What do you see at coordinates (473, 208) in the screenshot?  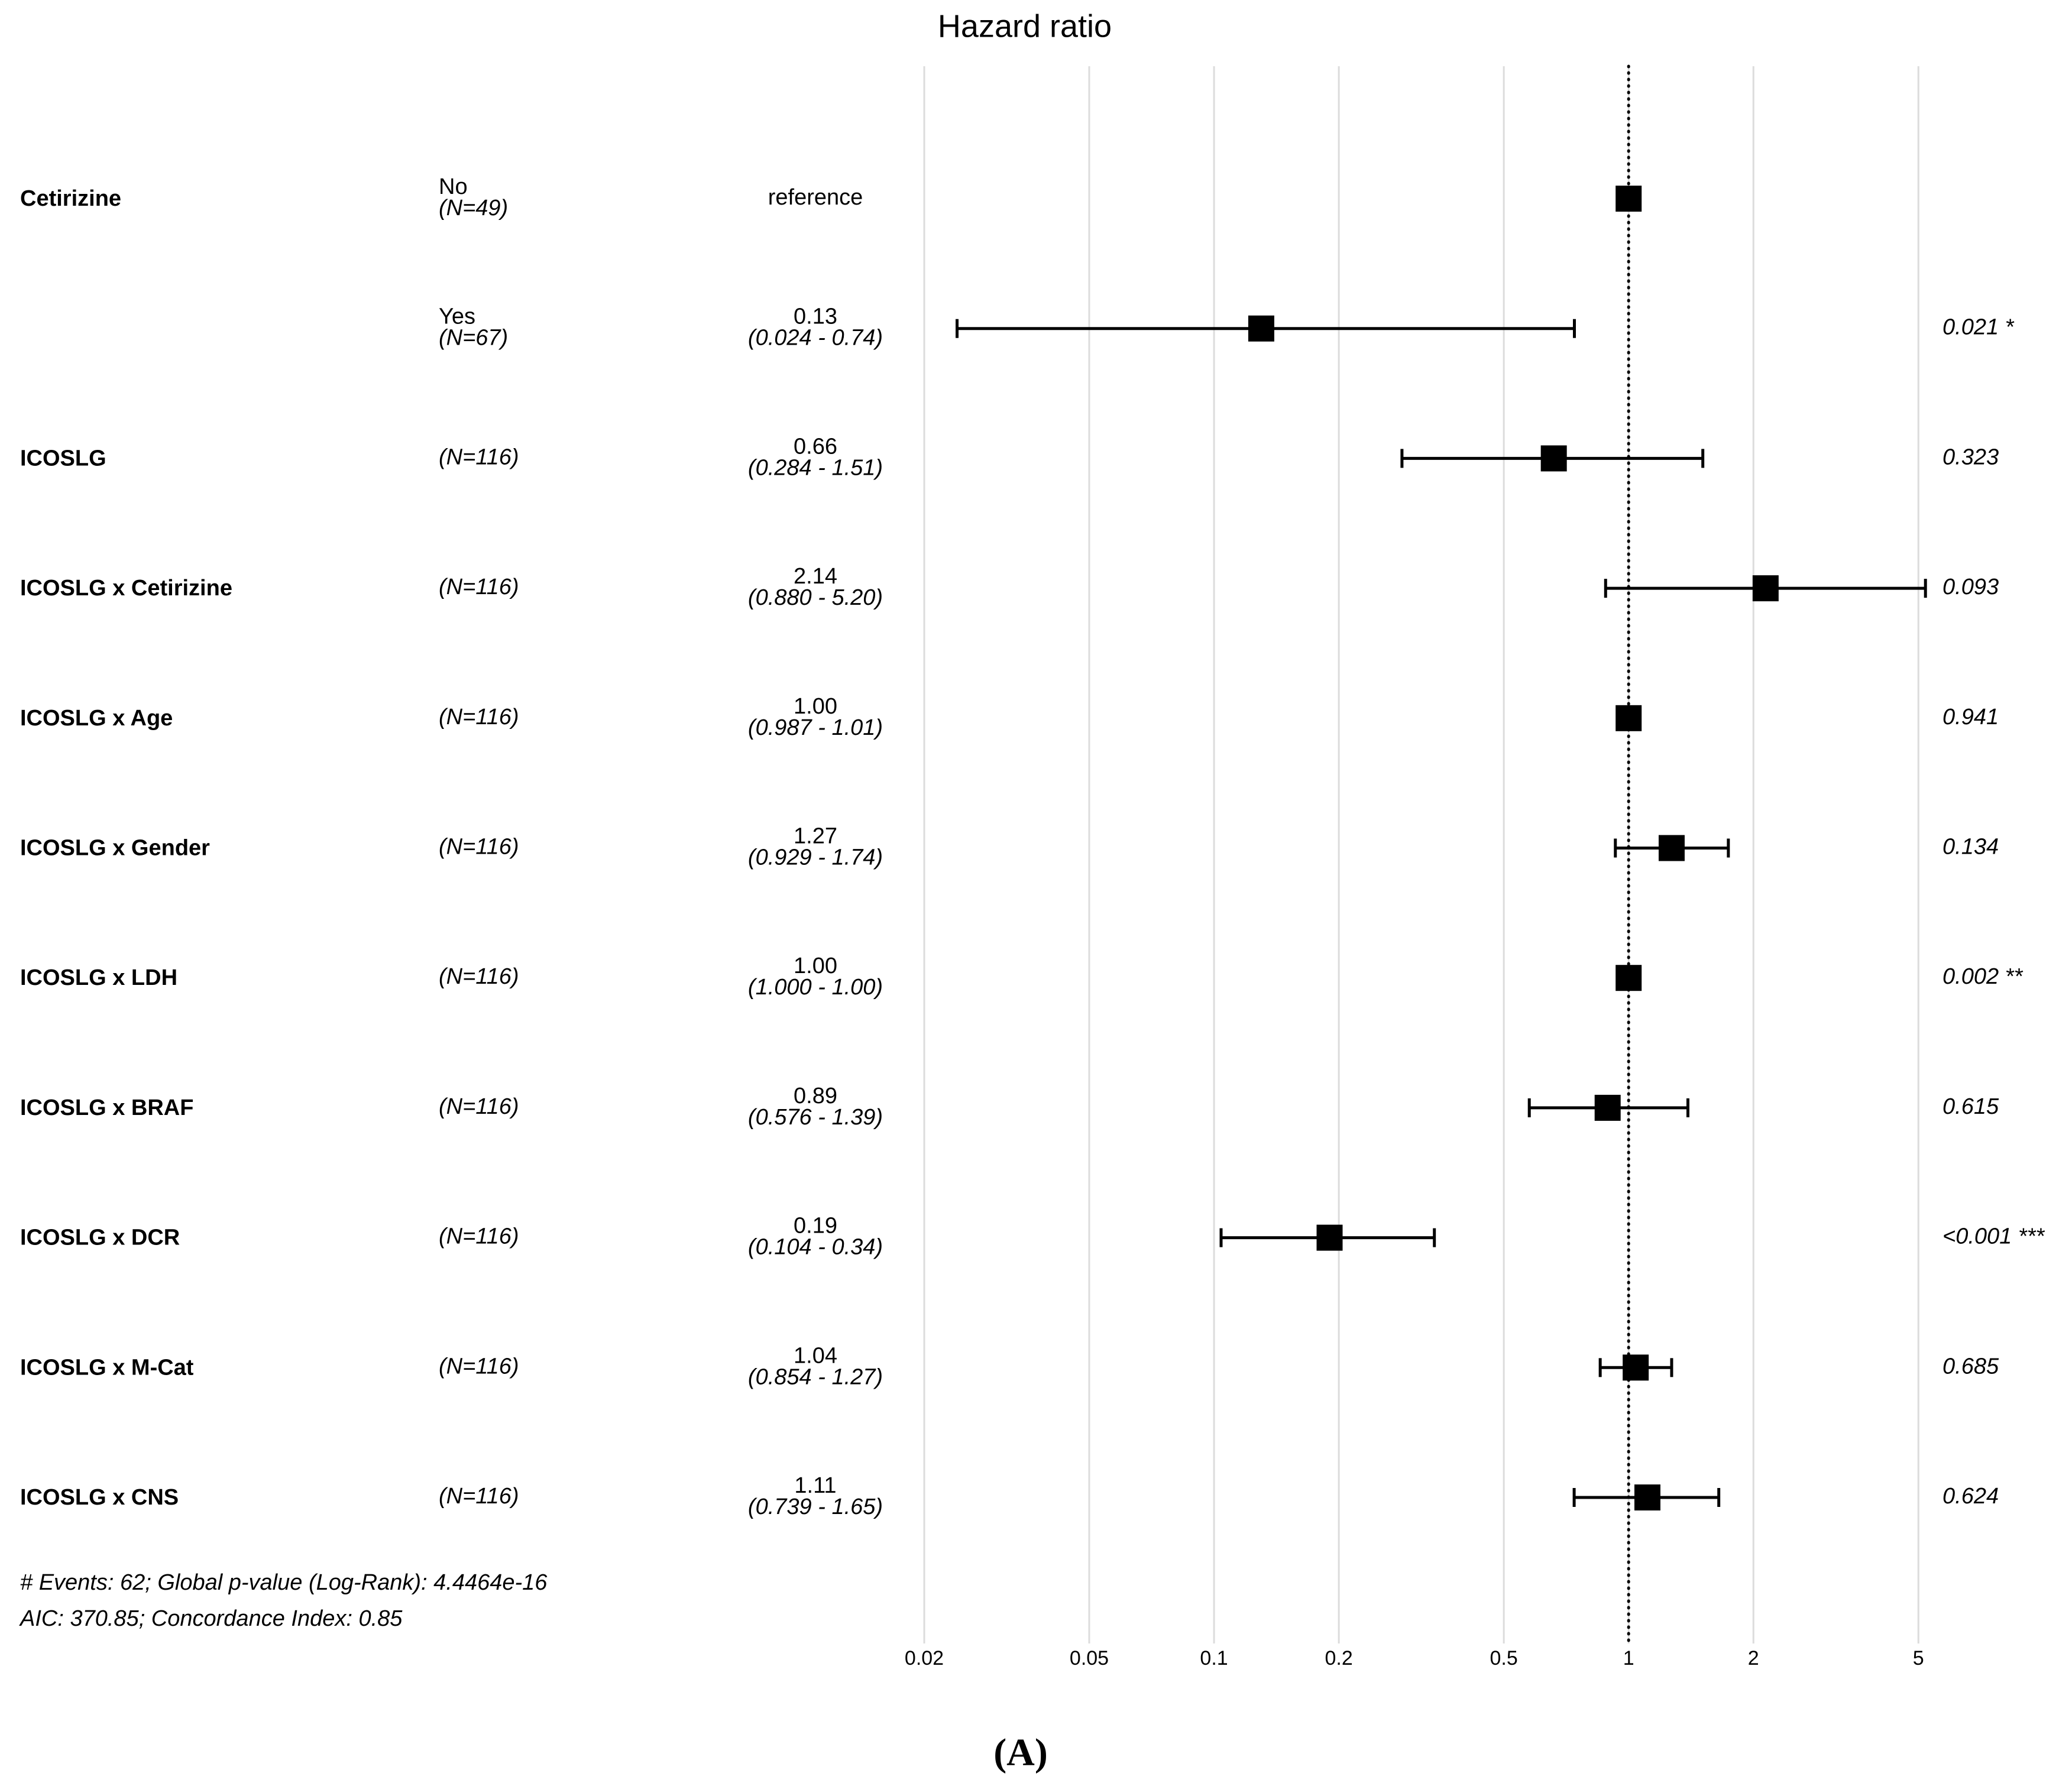 I see `n-label: (N=49)` at bounding box center [473, 208].